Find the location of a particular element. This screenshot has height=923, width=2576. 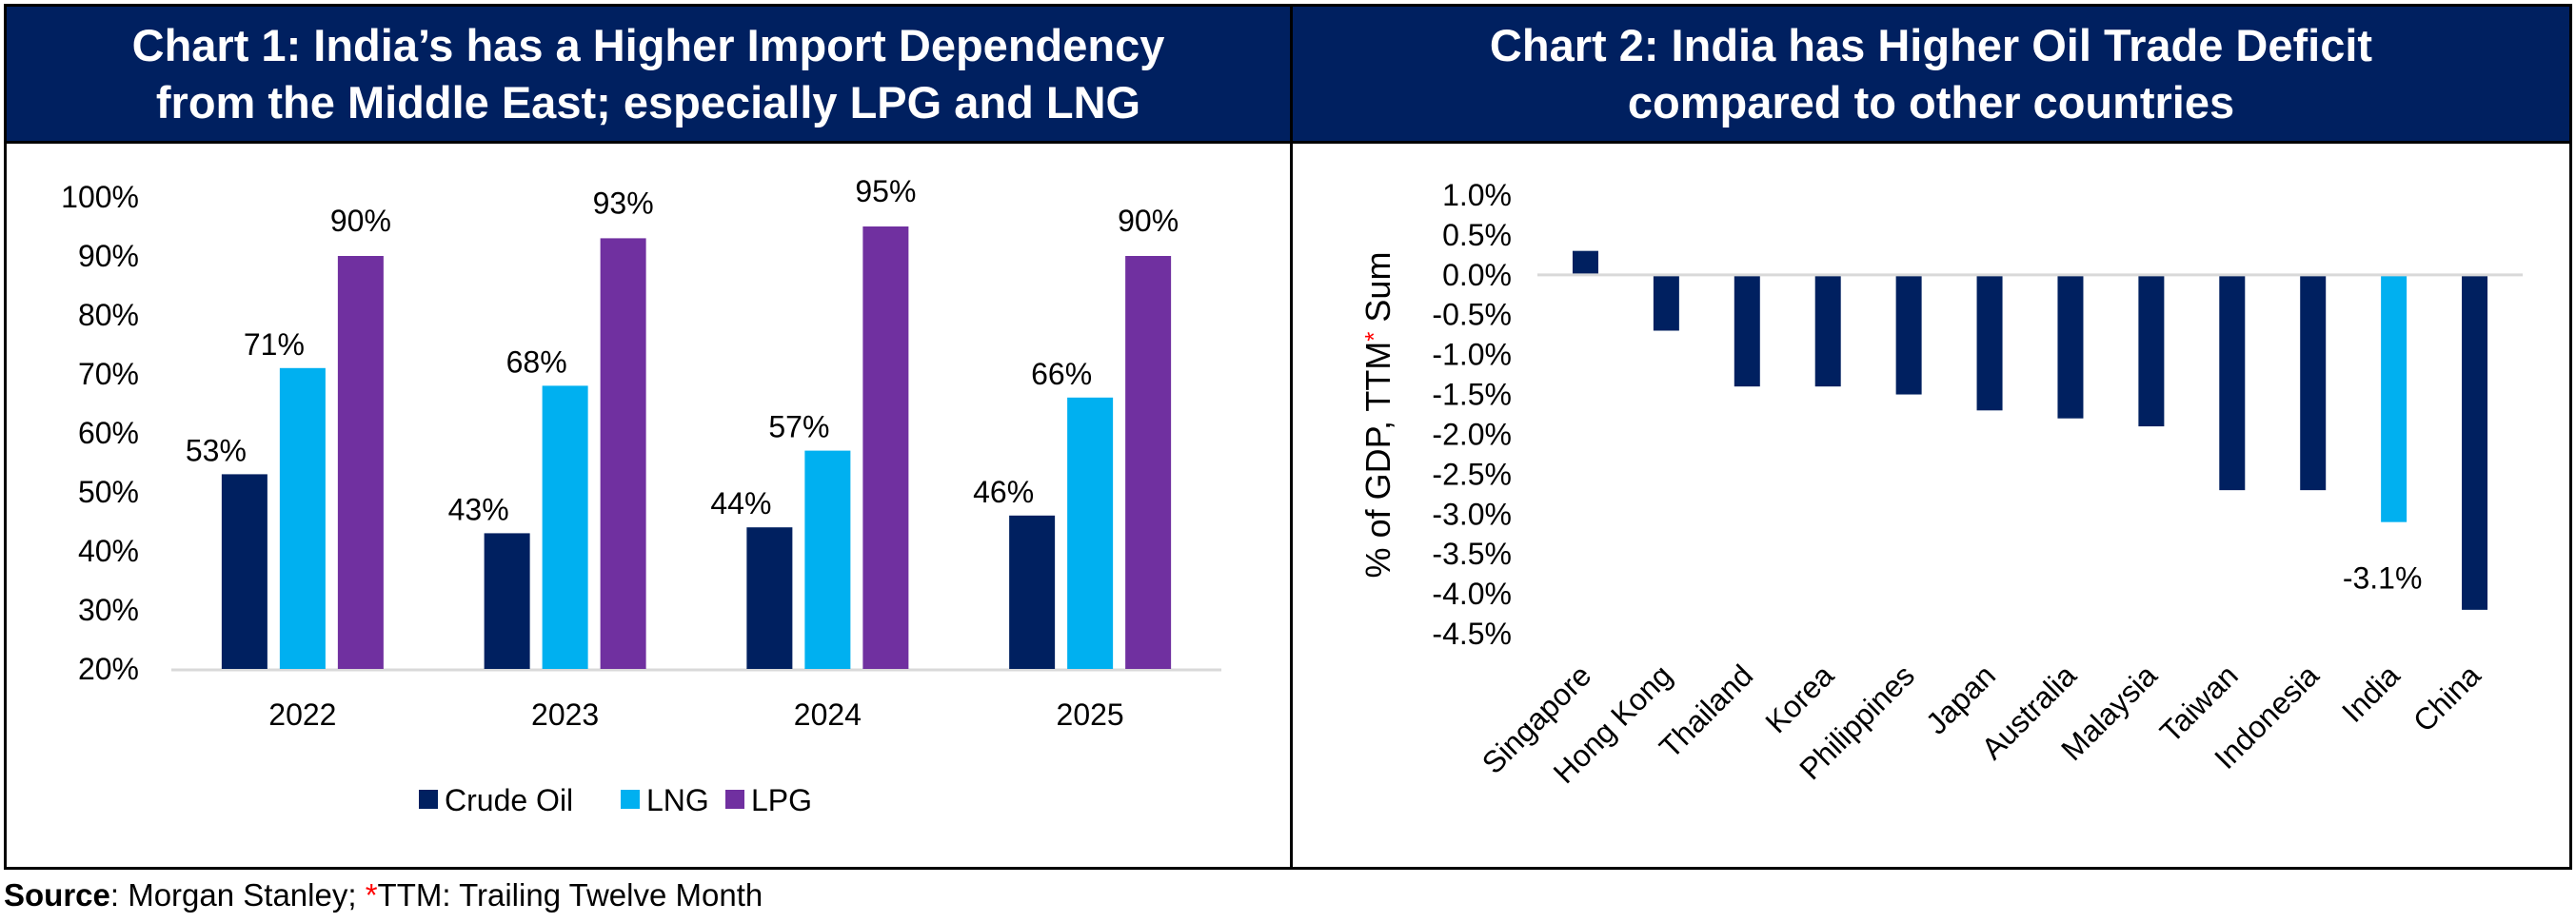

y-tick-label: 90% is located at coordinates (108, 256).